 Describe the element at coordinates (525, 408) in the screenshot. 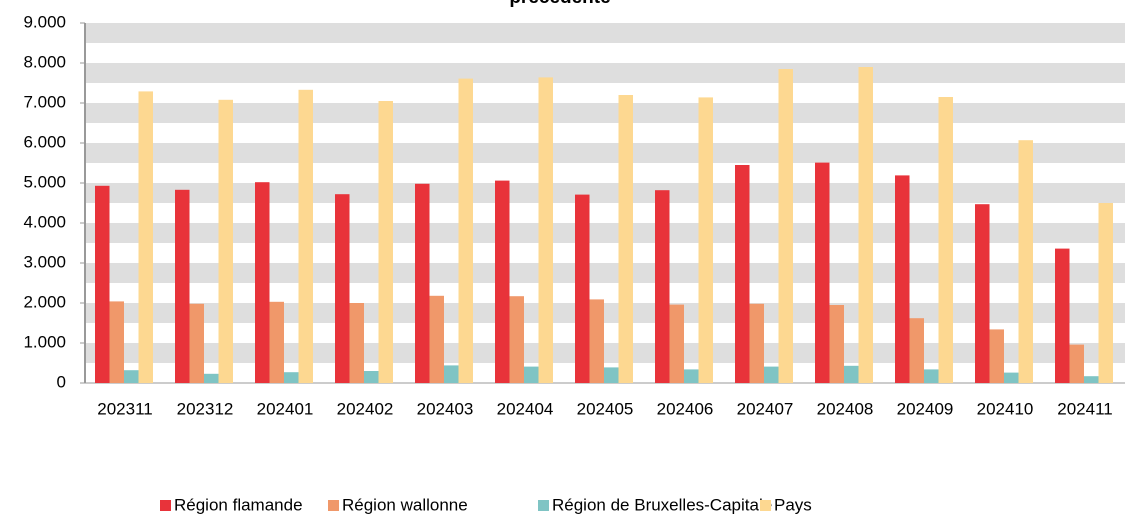

I see `x-tick-label: 202404` at that location.